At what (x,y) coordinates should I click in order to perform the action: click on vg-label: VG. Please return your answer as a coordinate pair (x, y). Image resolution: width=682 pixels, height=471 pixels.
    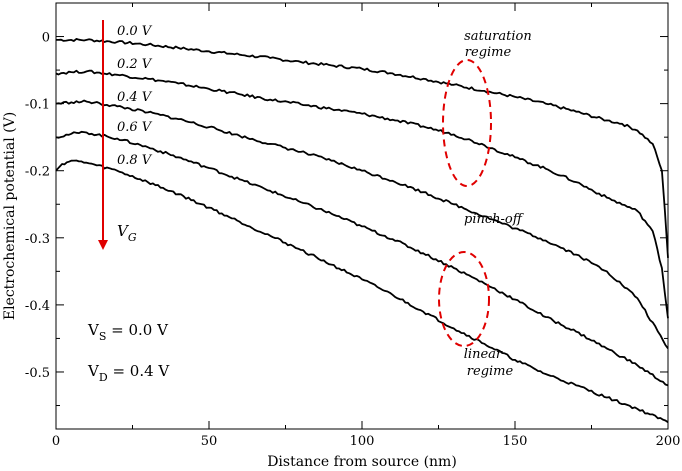
    Looking at the image, I should click on (127, 233).